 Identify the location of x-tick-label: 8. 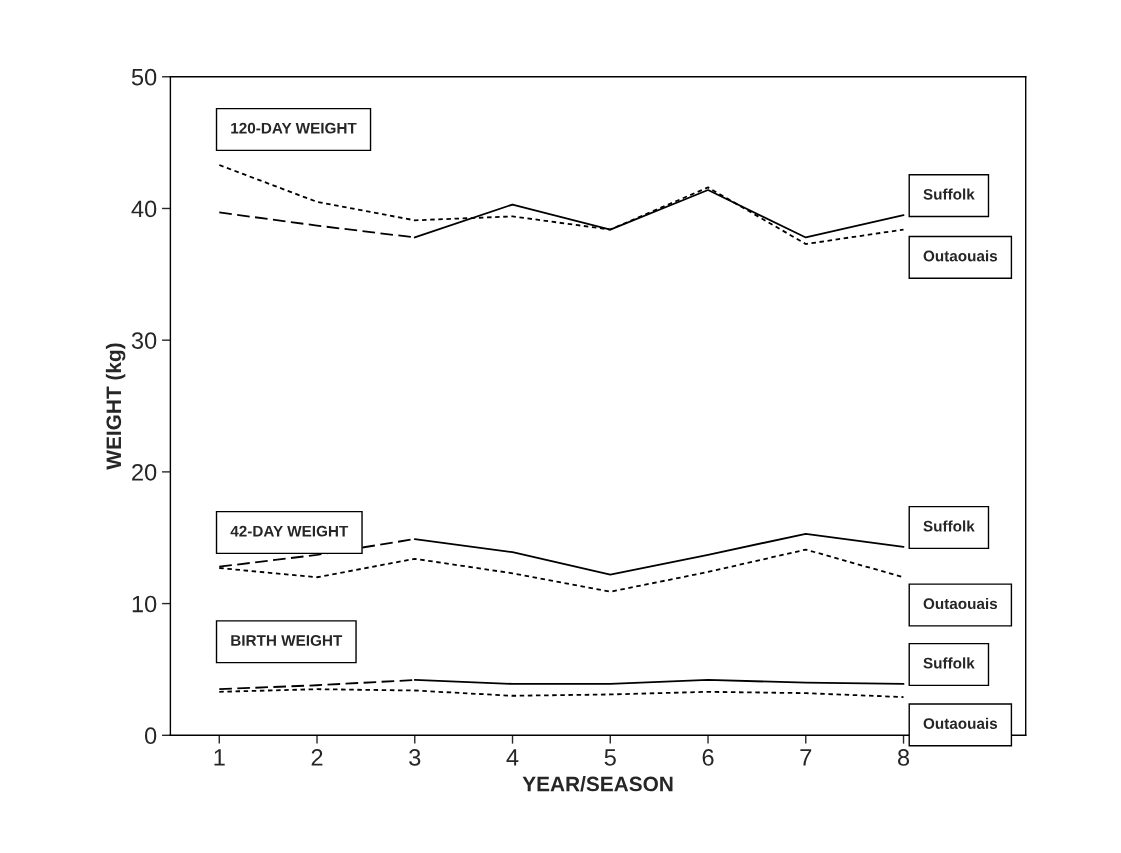
(903, 757).